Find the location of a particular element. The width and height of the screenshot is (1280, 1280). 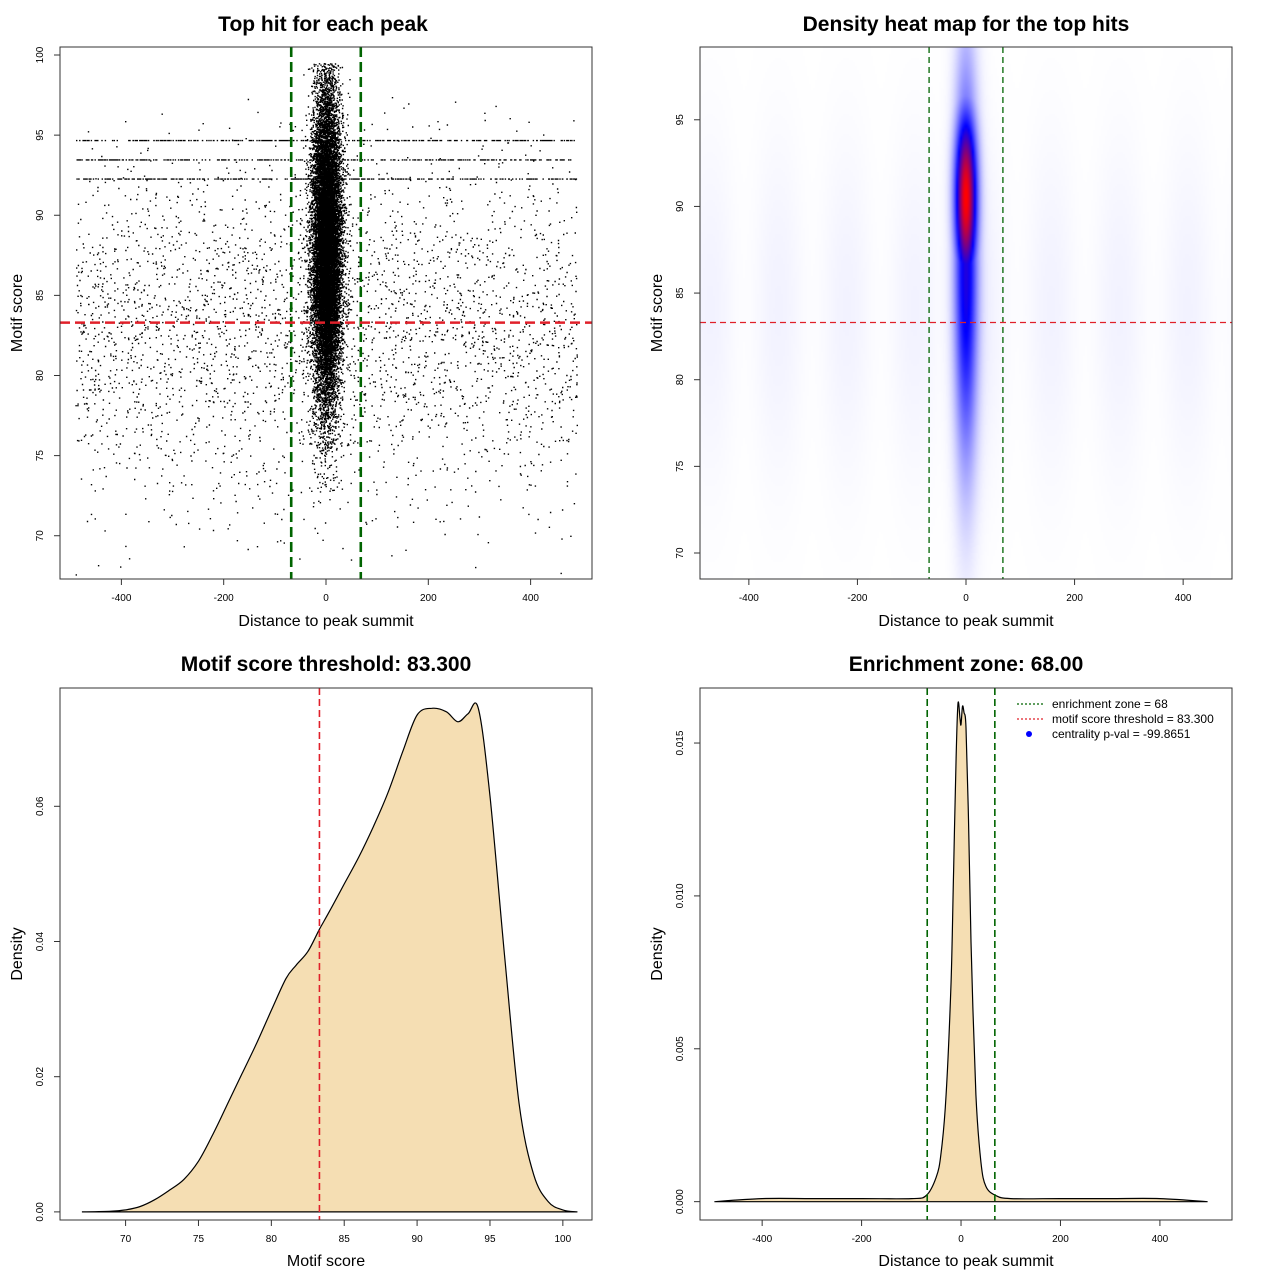

scatter-ytick-label: 70 is located at coordinates (40, 536).